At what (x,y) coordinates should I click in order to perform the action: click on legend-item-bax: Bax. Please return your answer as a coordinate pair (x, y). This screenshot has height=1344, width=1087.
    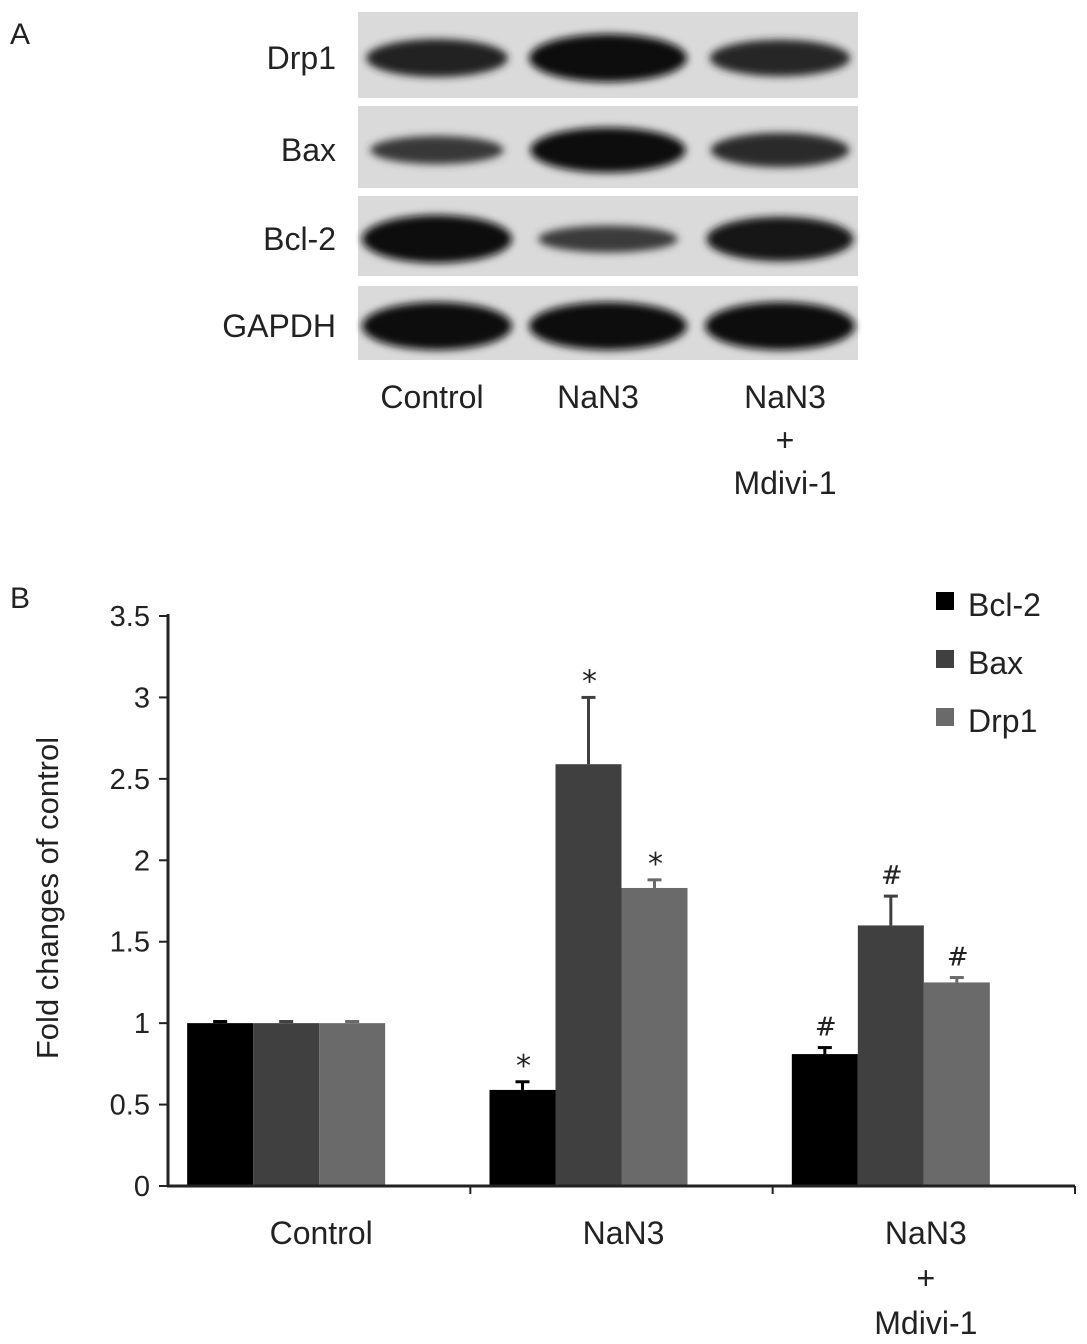
    Looking at the image, I should click on (979, 663).